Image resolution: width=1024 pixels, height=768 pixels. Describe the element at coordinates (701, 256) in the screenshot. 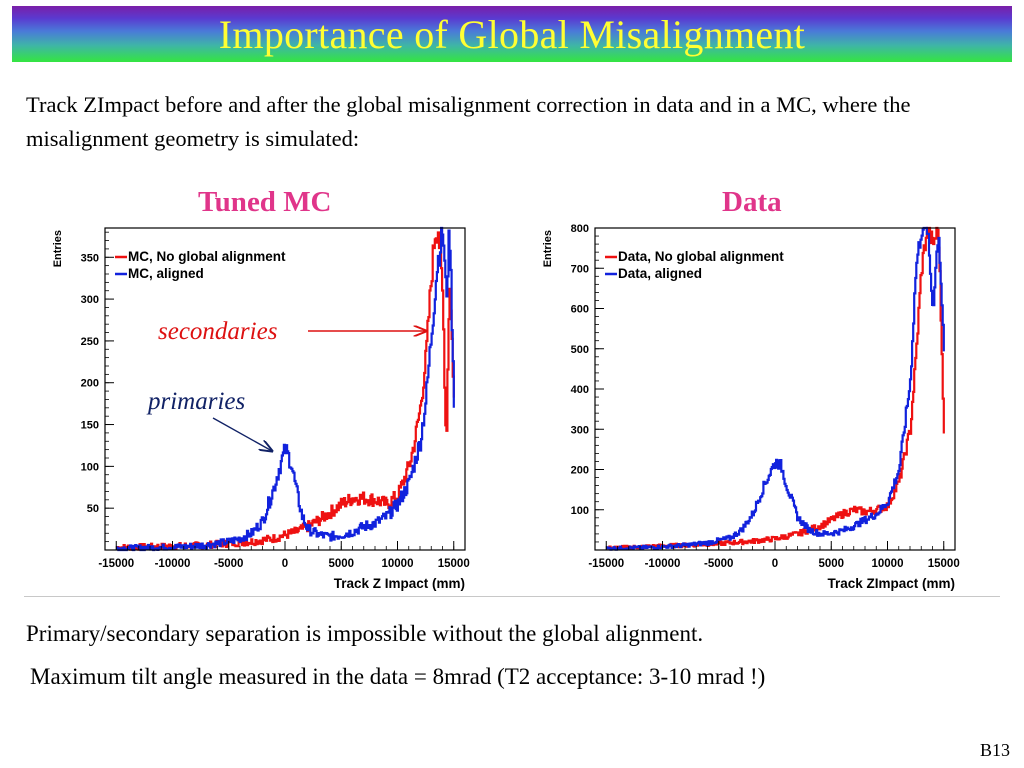

I see `legend-entry: Data, No global alignment` at that location.